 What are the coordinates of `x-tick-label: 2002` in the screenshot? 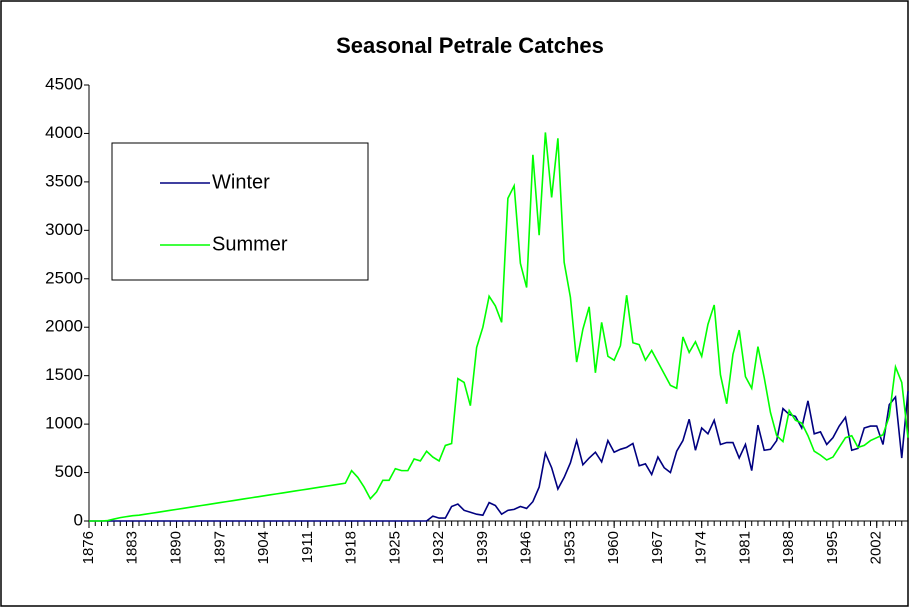 It's located at (876, 547).